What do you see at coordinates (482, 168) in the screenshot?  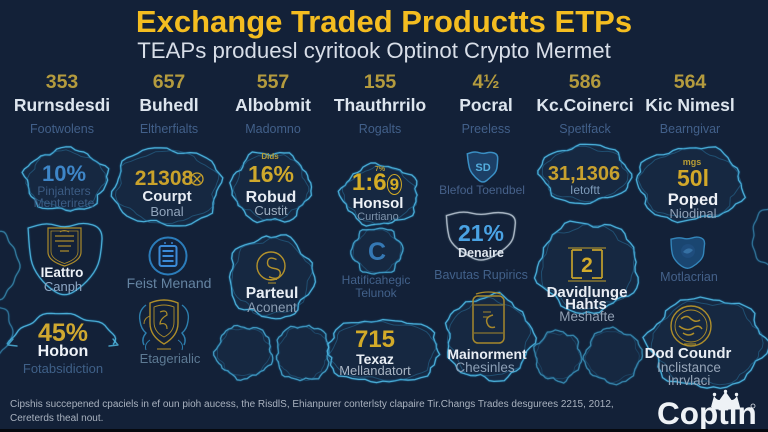 I see `svg-text: SD` at bounding box center [482, 168].